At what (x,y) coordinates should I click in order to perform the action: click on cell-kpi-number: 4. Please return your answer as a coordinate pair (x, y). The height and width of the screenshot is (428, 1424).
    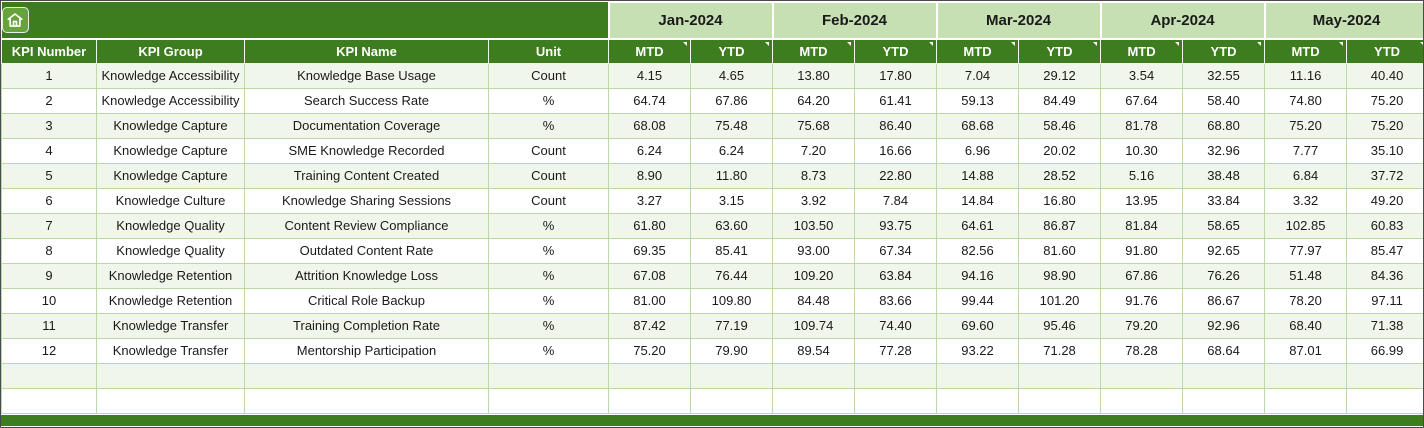
    Looking at the image, I should click on (49, 150).